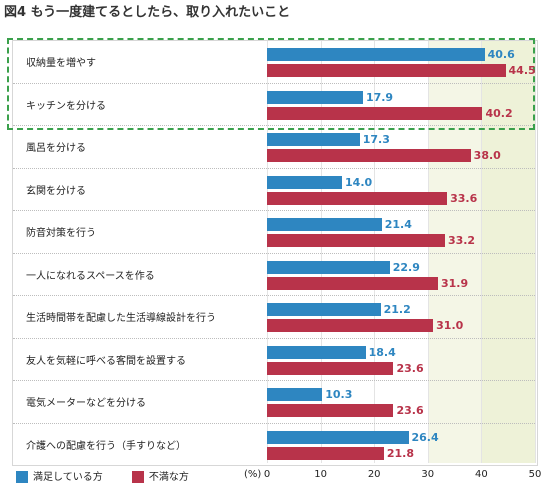 The width and height of the screenshot is (548, 500). What do you see at coordinates (428, 474) in the screenshot?
I see `x-tick-label: 30` at bounding box center [428, 474].